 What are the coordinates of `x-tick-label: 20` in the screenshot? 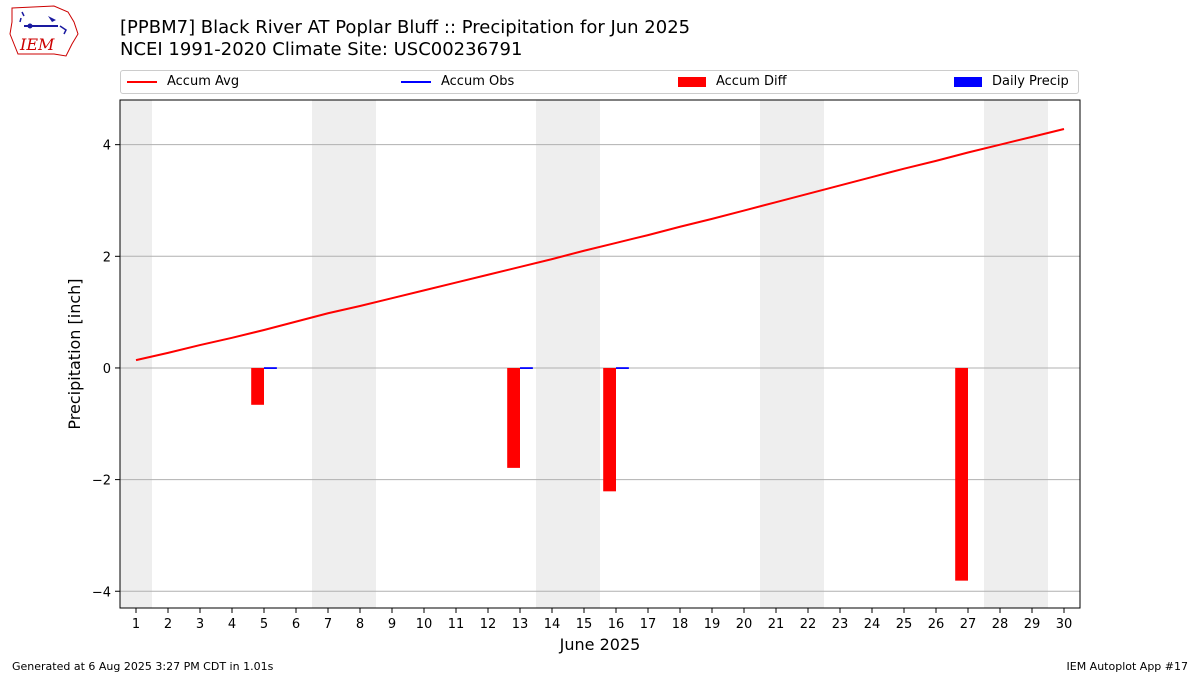 It's located at (744, 624).